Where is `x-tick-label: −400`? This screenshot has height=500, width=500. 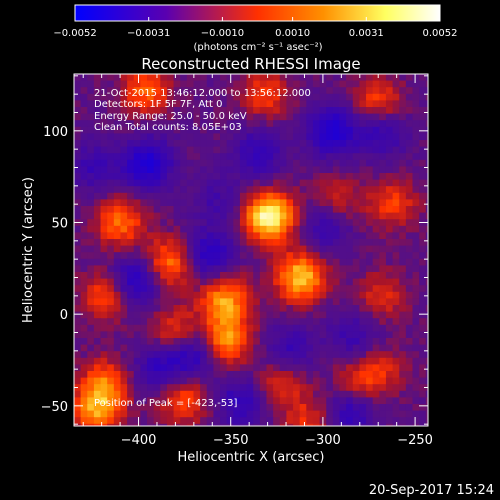 x-tick-label: −400 is located at coordinates (139, 440).